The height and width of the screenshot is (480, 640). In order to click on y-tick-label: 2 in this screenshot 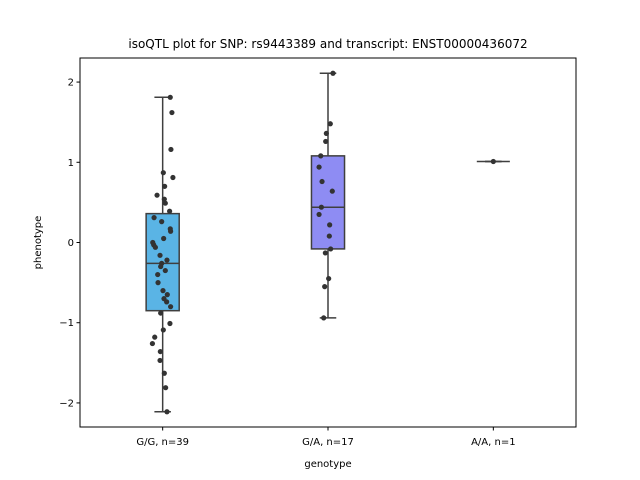, I will do `click(71, 83)`.